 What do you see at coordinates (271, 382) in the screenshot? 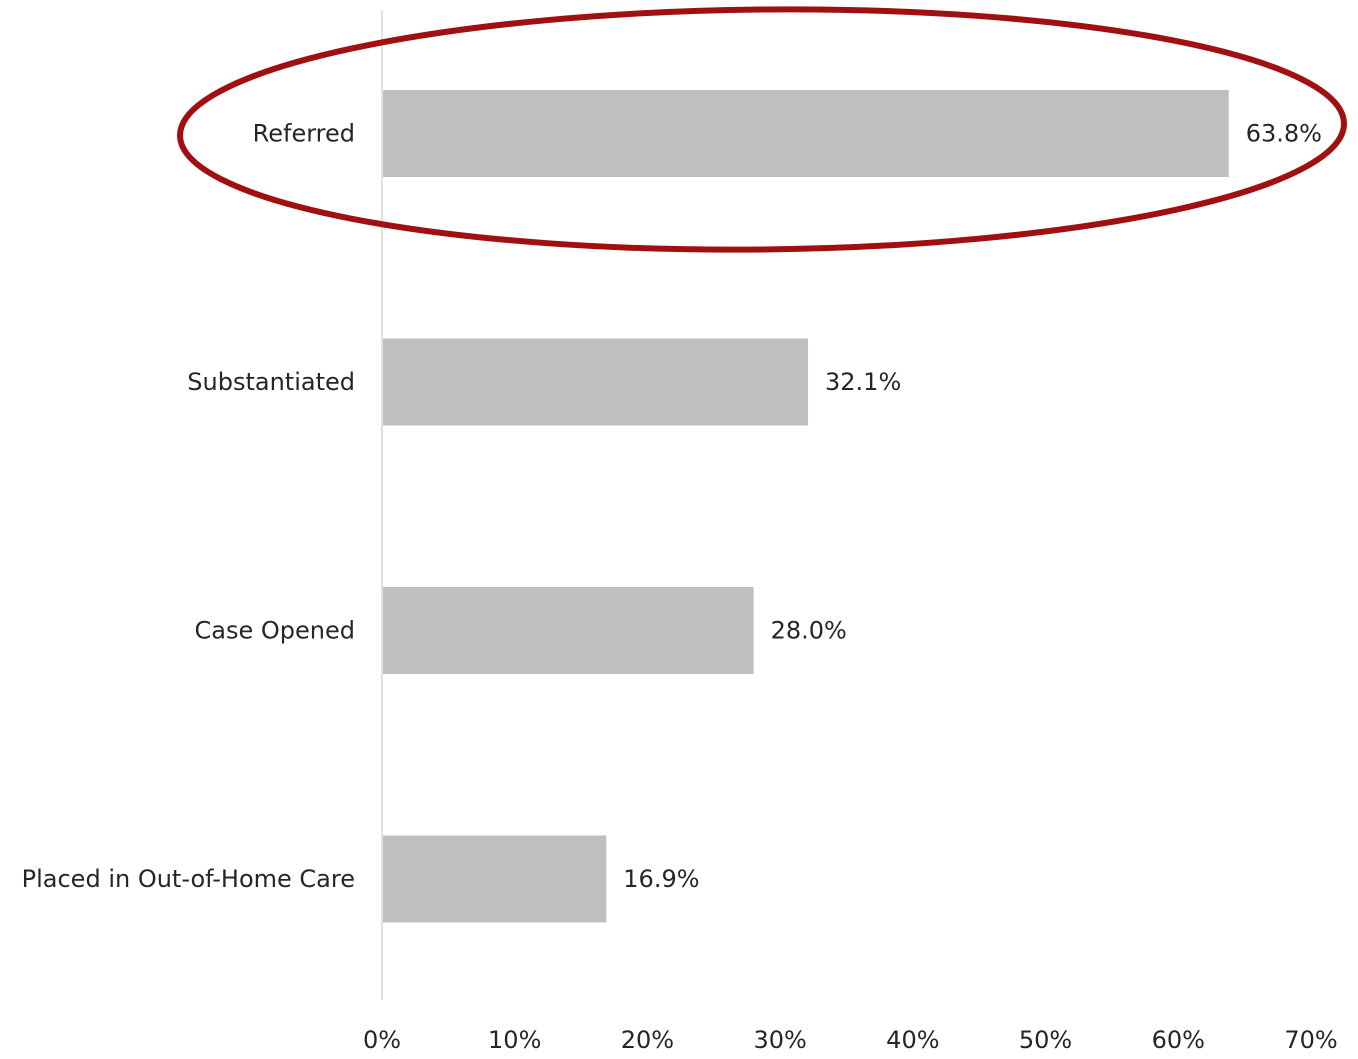
I see `category-label-1: Substantiated` at bounding box center [271, 382].